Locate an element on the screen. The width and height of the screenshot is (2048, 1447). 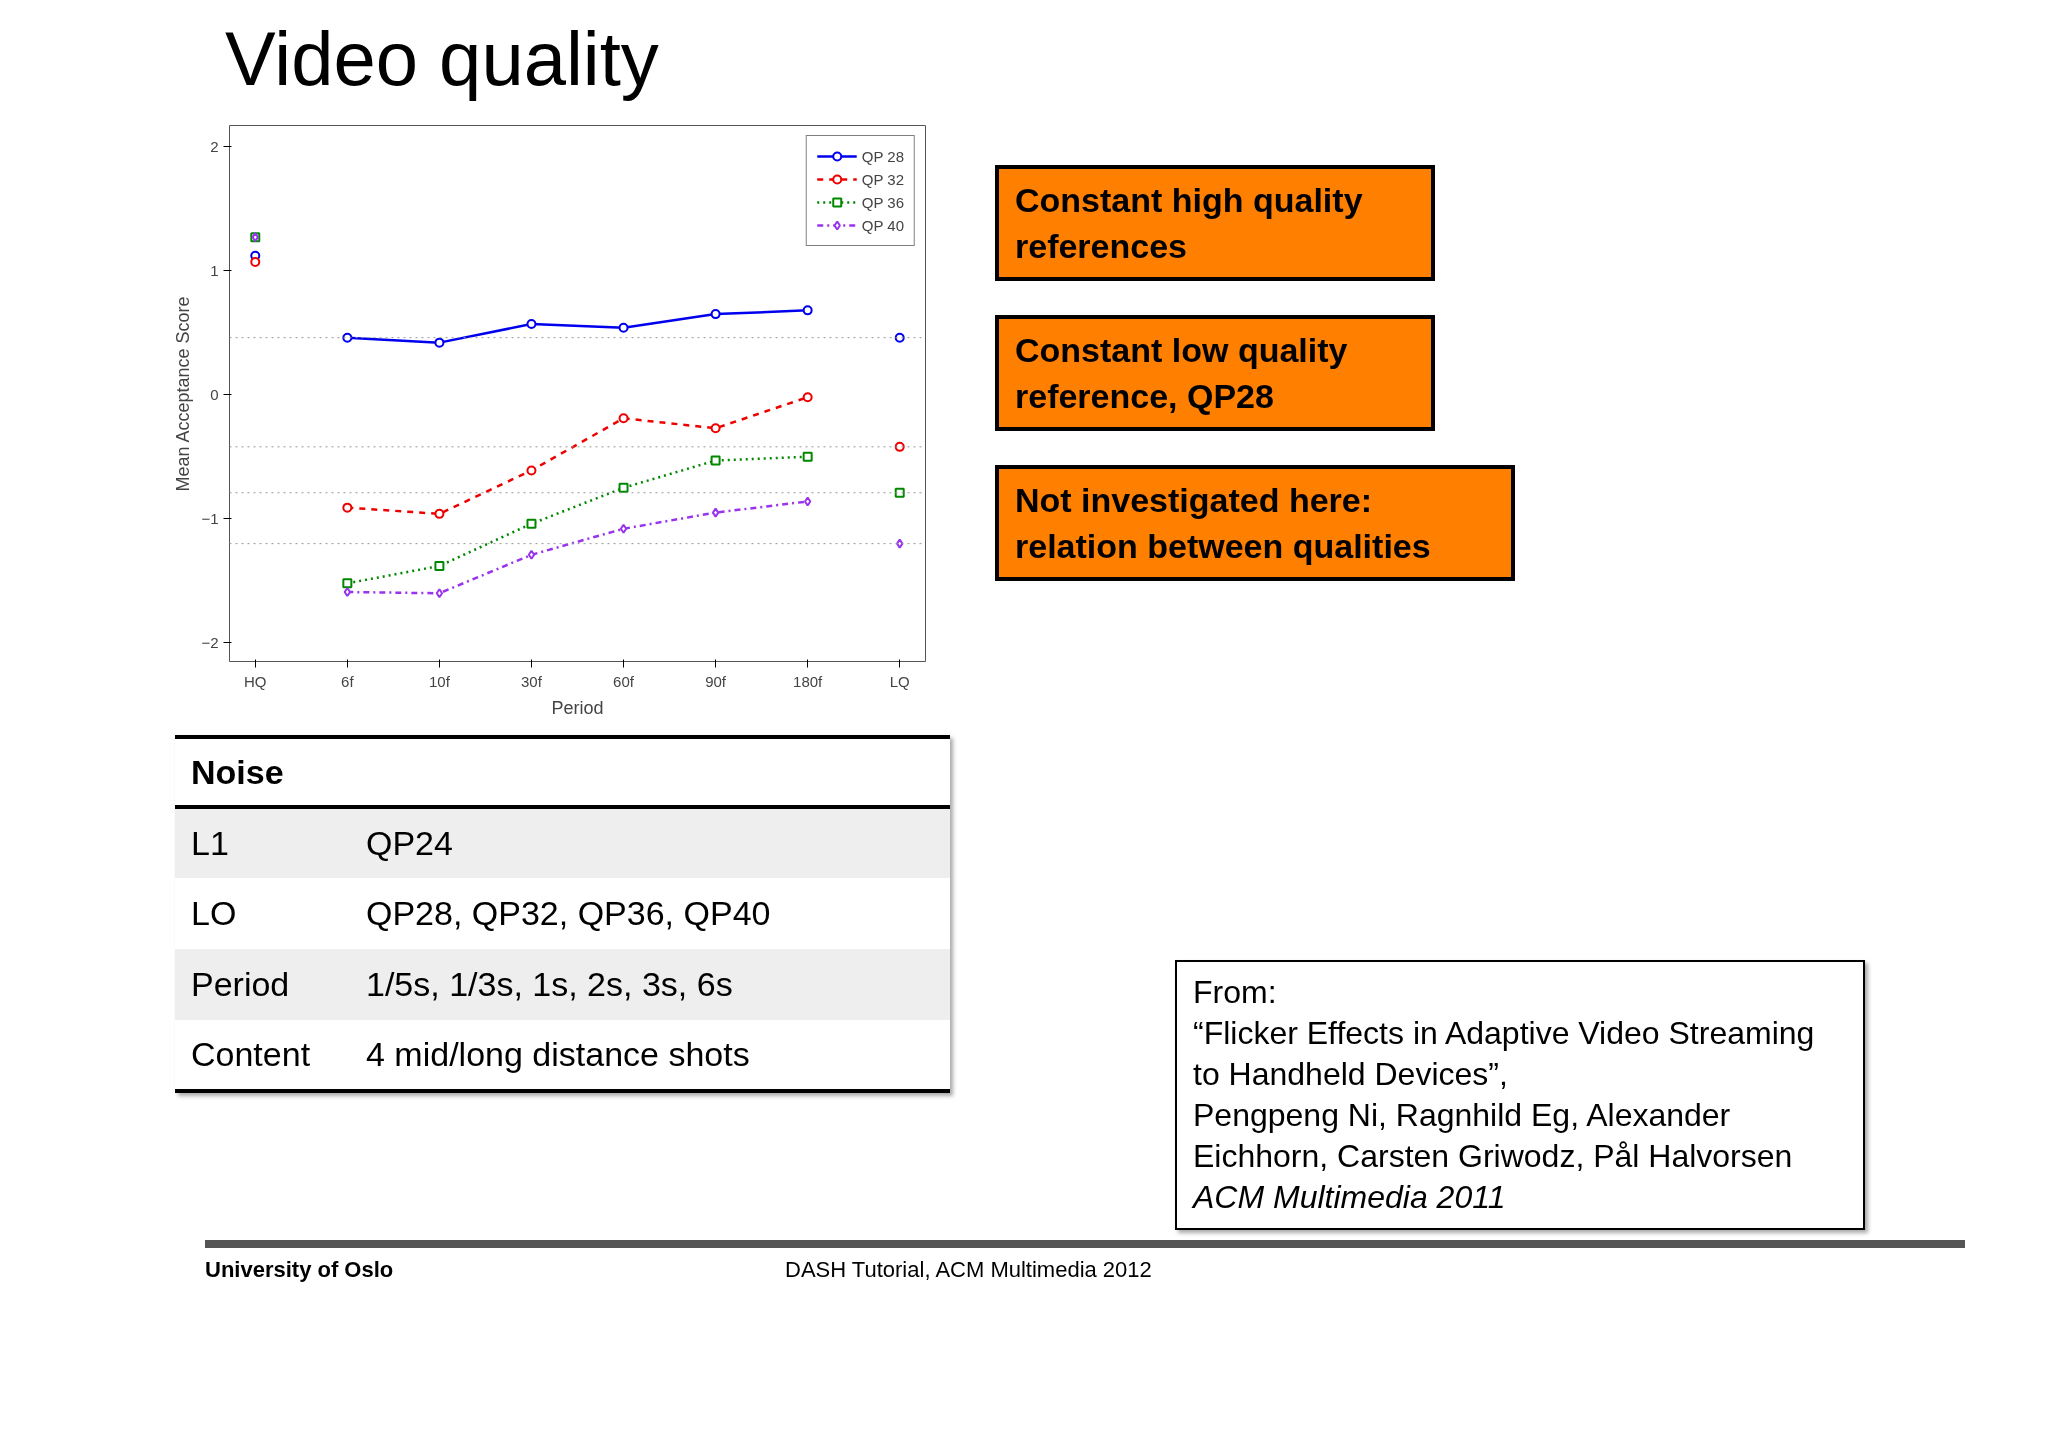
x-tick-label: 90f is located at coordinates (716, 681).